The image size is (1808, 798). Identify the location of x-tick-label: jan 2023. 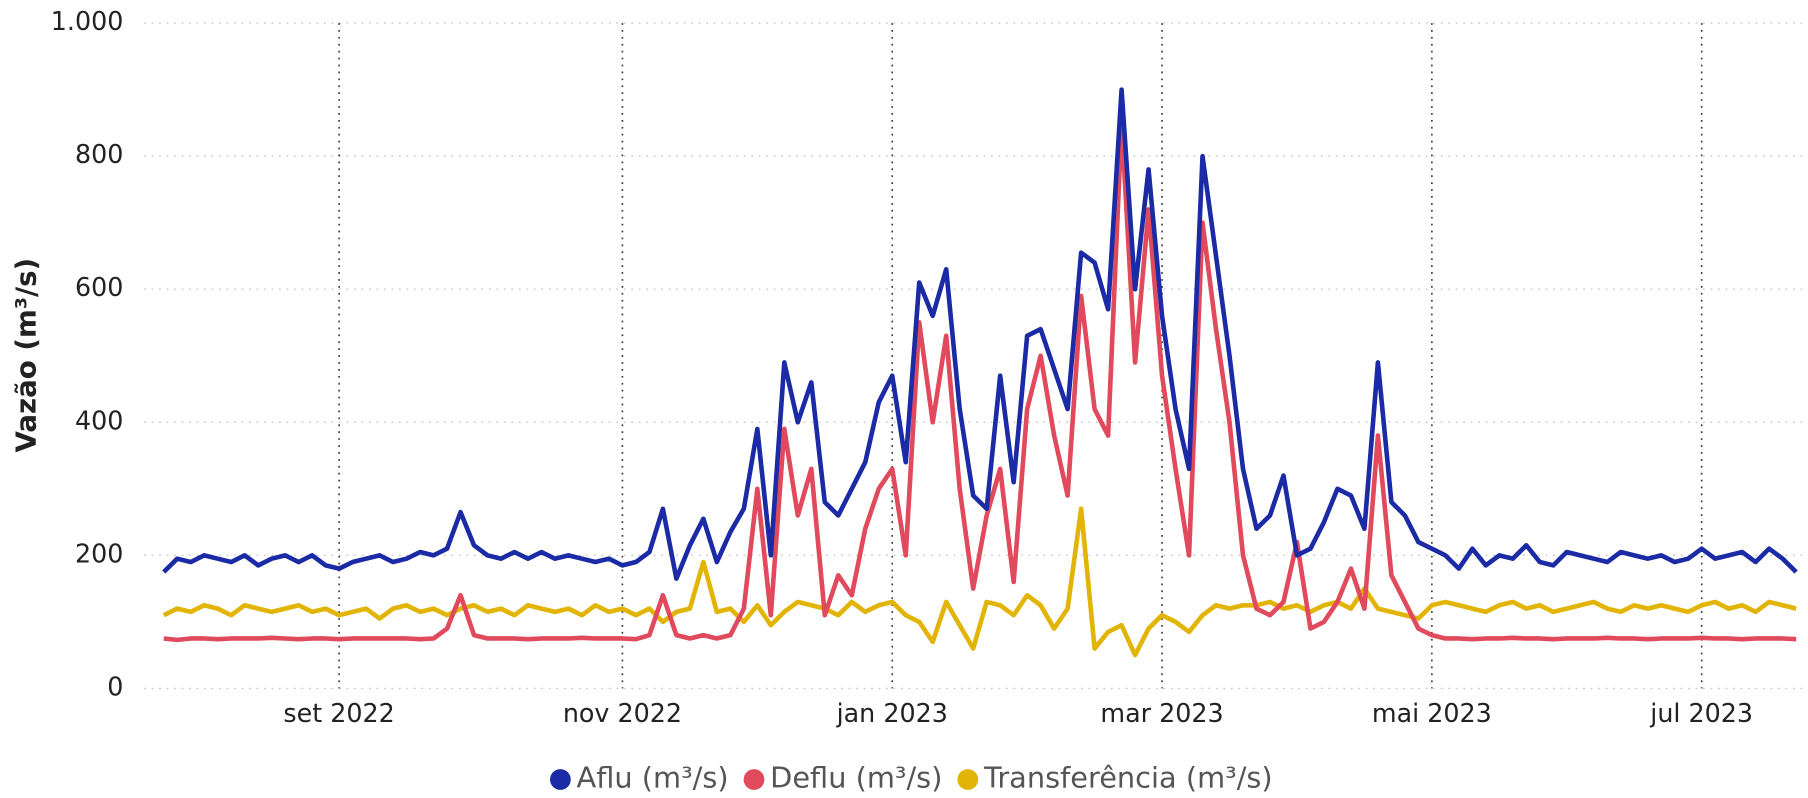
(892, 713).